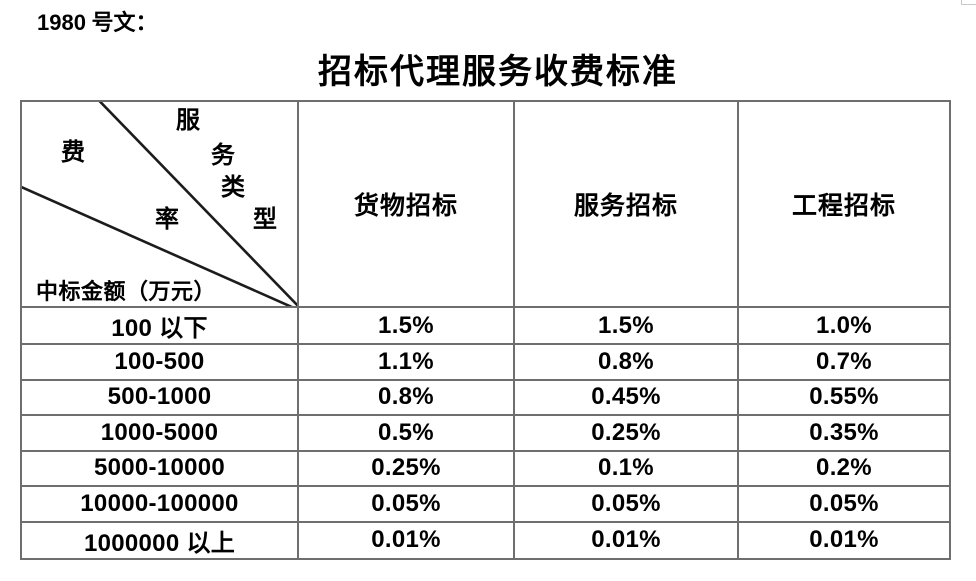  I want to click on page-title: 招标代理服务收费标准, so click(498, 72).